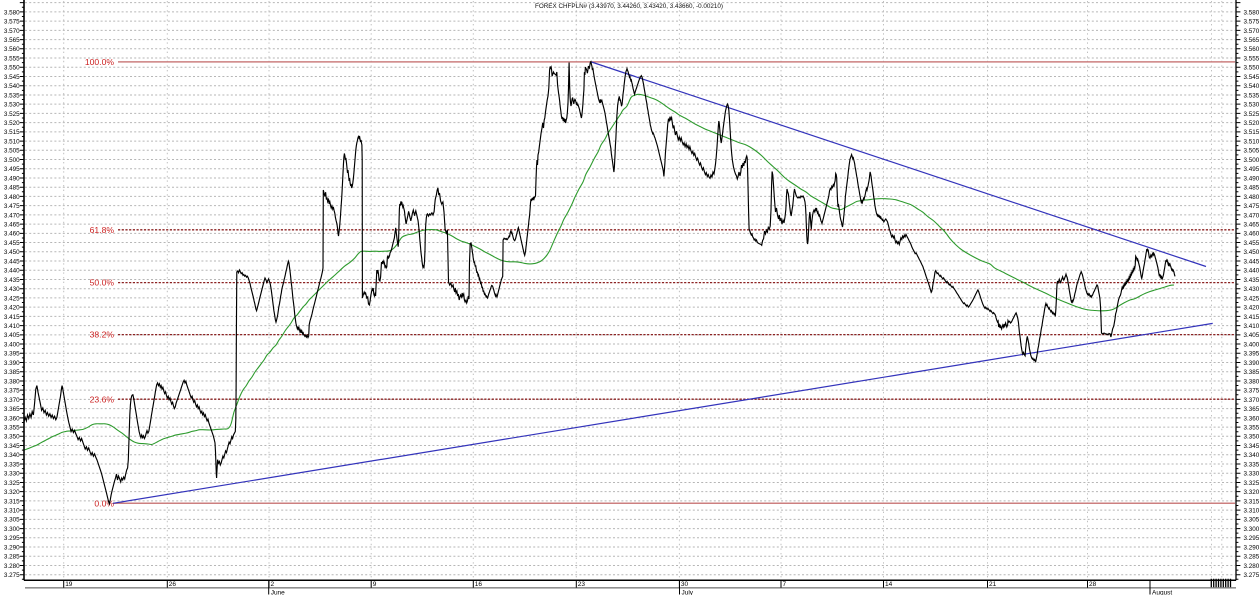 This screenshot has height=595, width=1260. What do you see at coordinates (1252, 12) in the screenshot?
I see `svg-text: 3.580` at bounding box center [1252, 12].